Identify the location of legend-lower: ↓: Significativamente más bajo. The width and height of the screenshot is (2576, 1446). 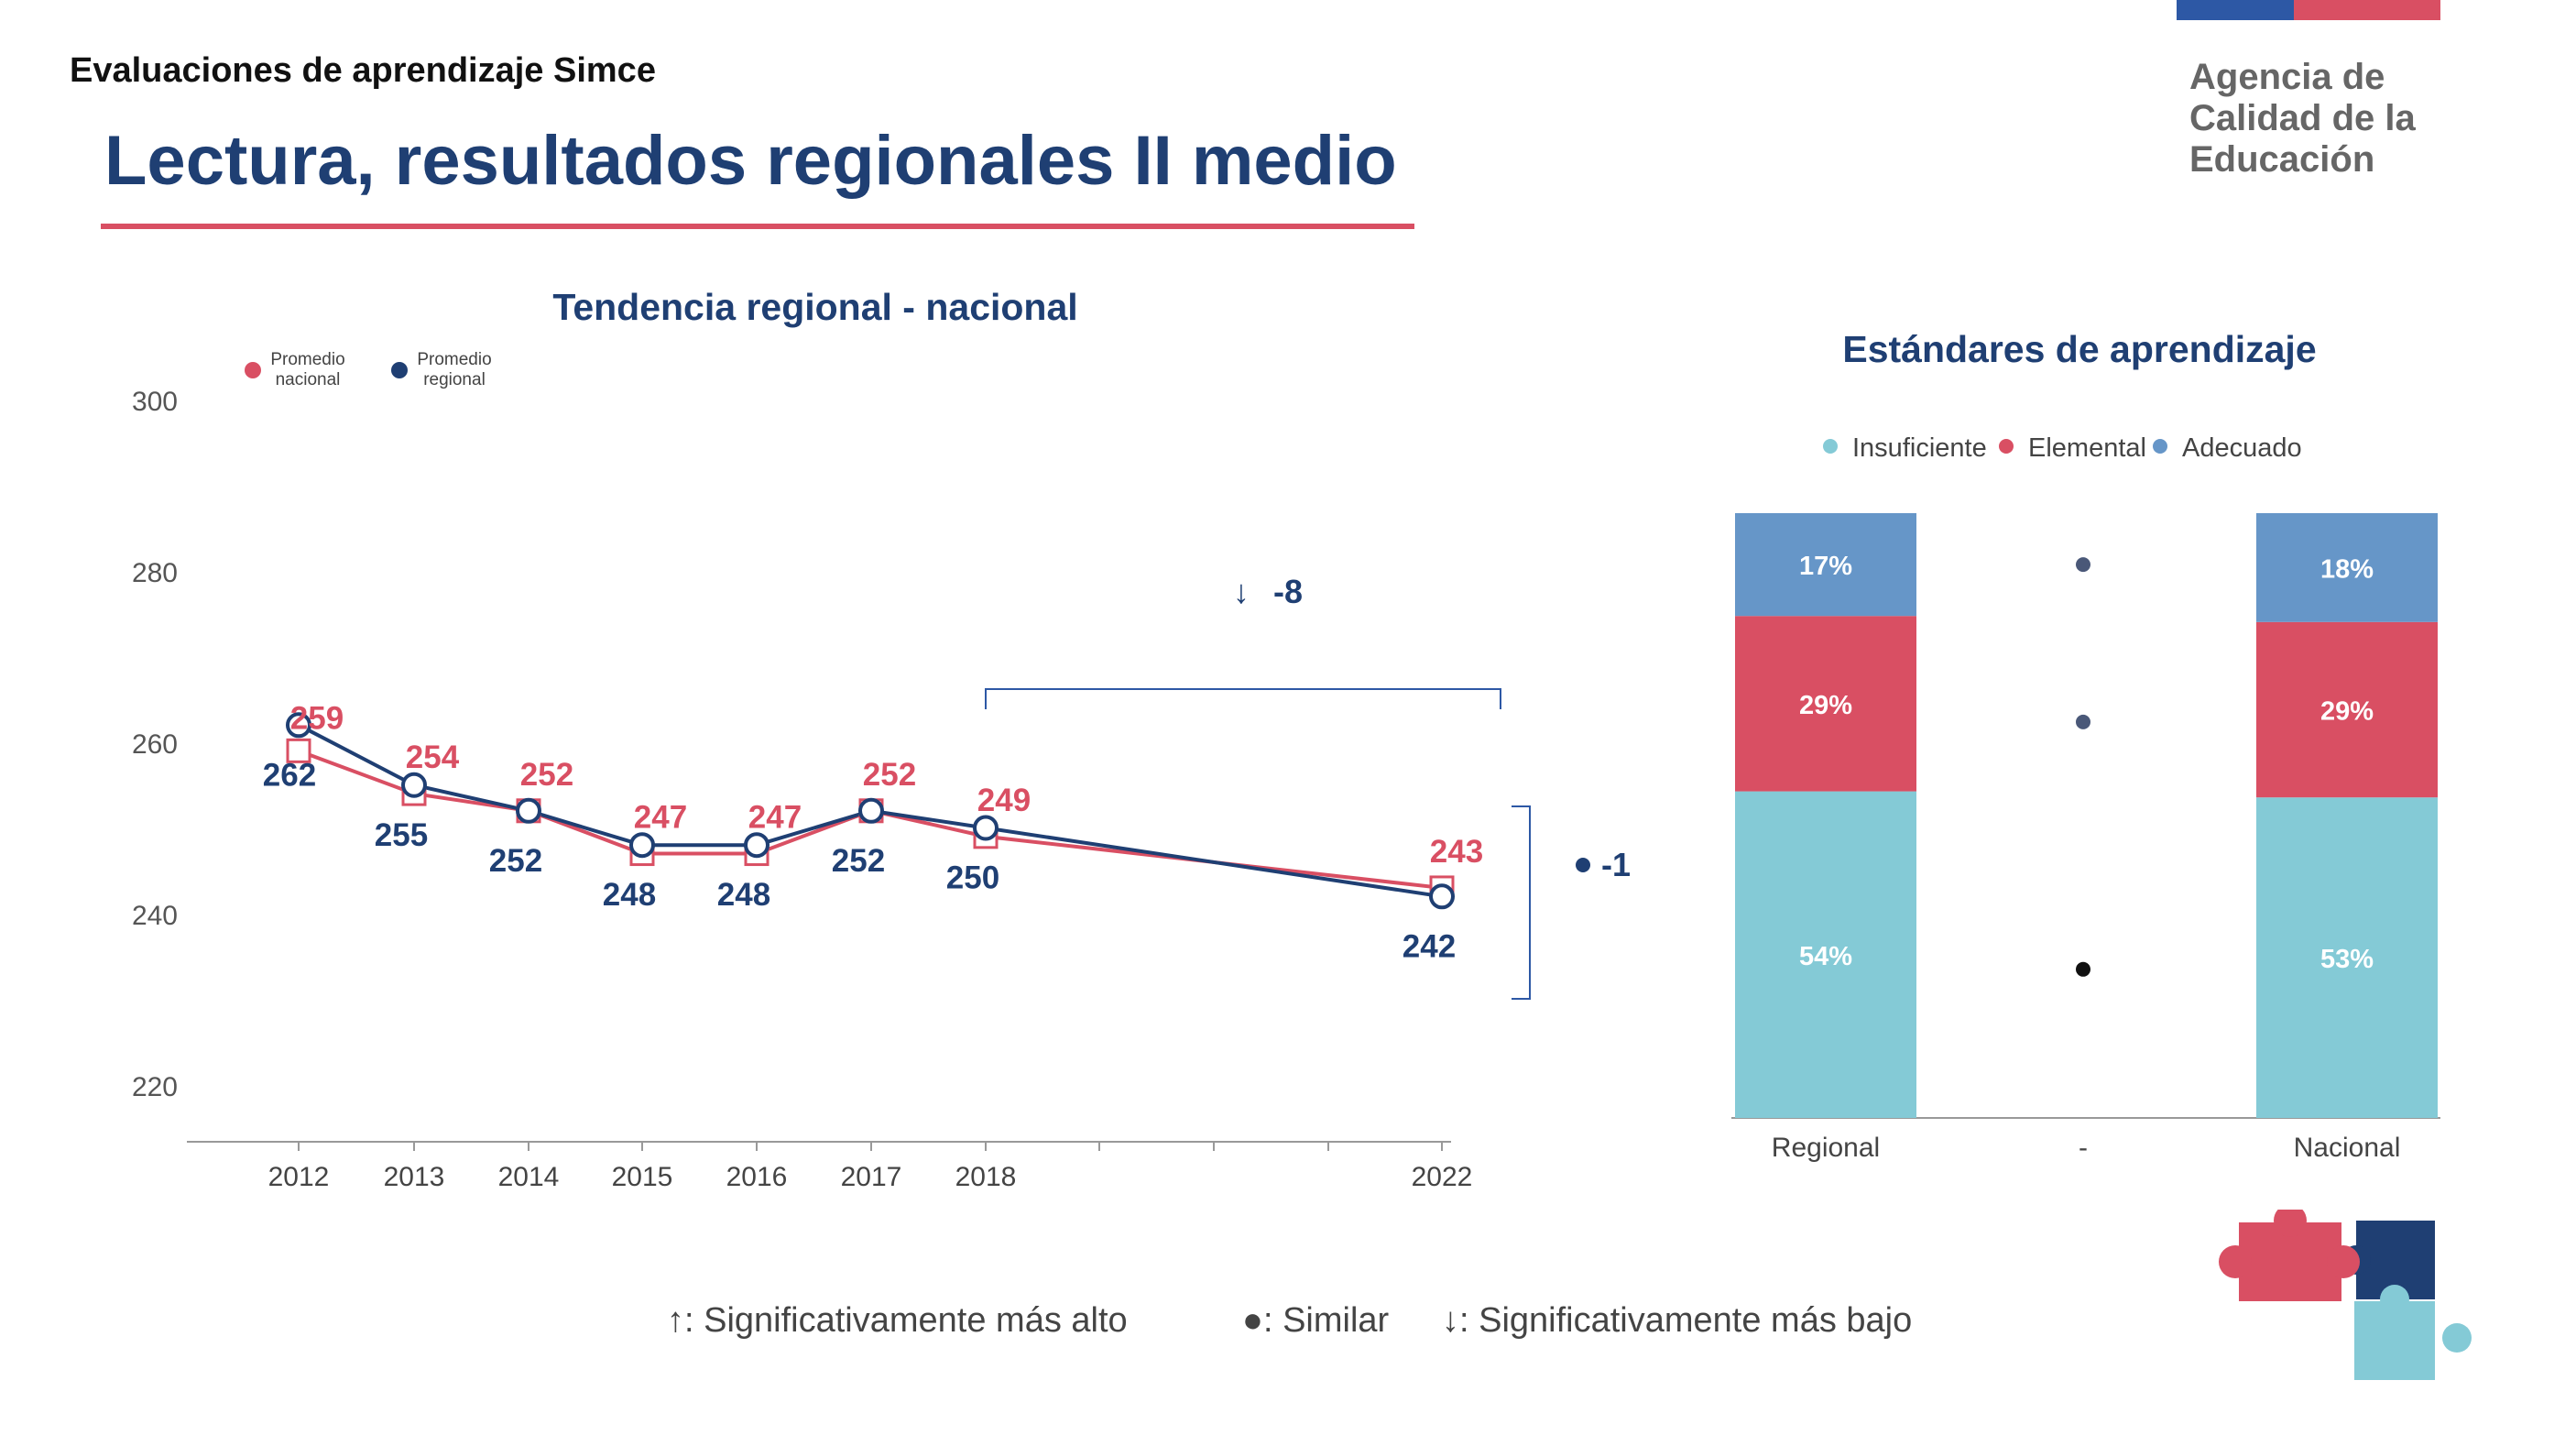
(1678, 1320).